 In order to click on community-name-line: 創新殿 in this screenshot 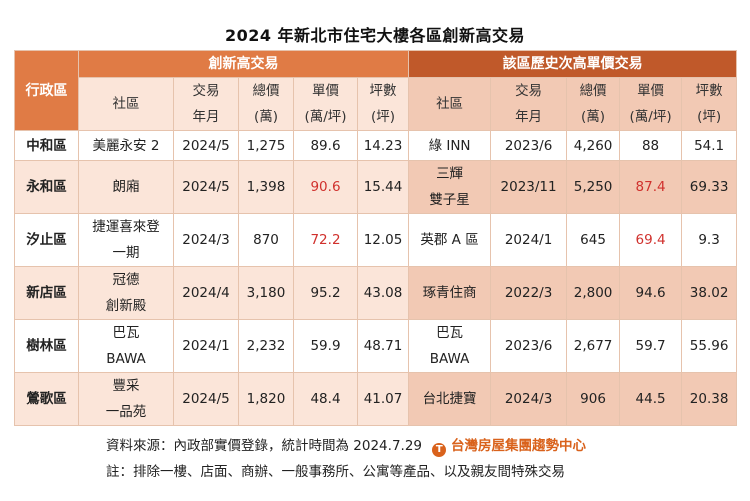, I will do `click(126, 306)`.